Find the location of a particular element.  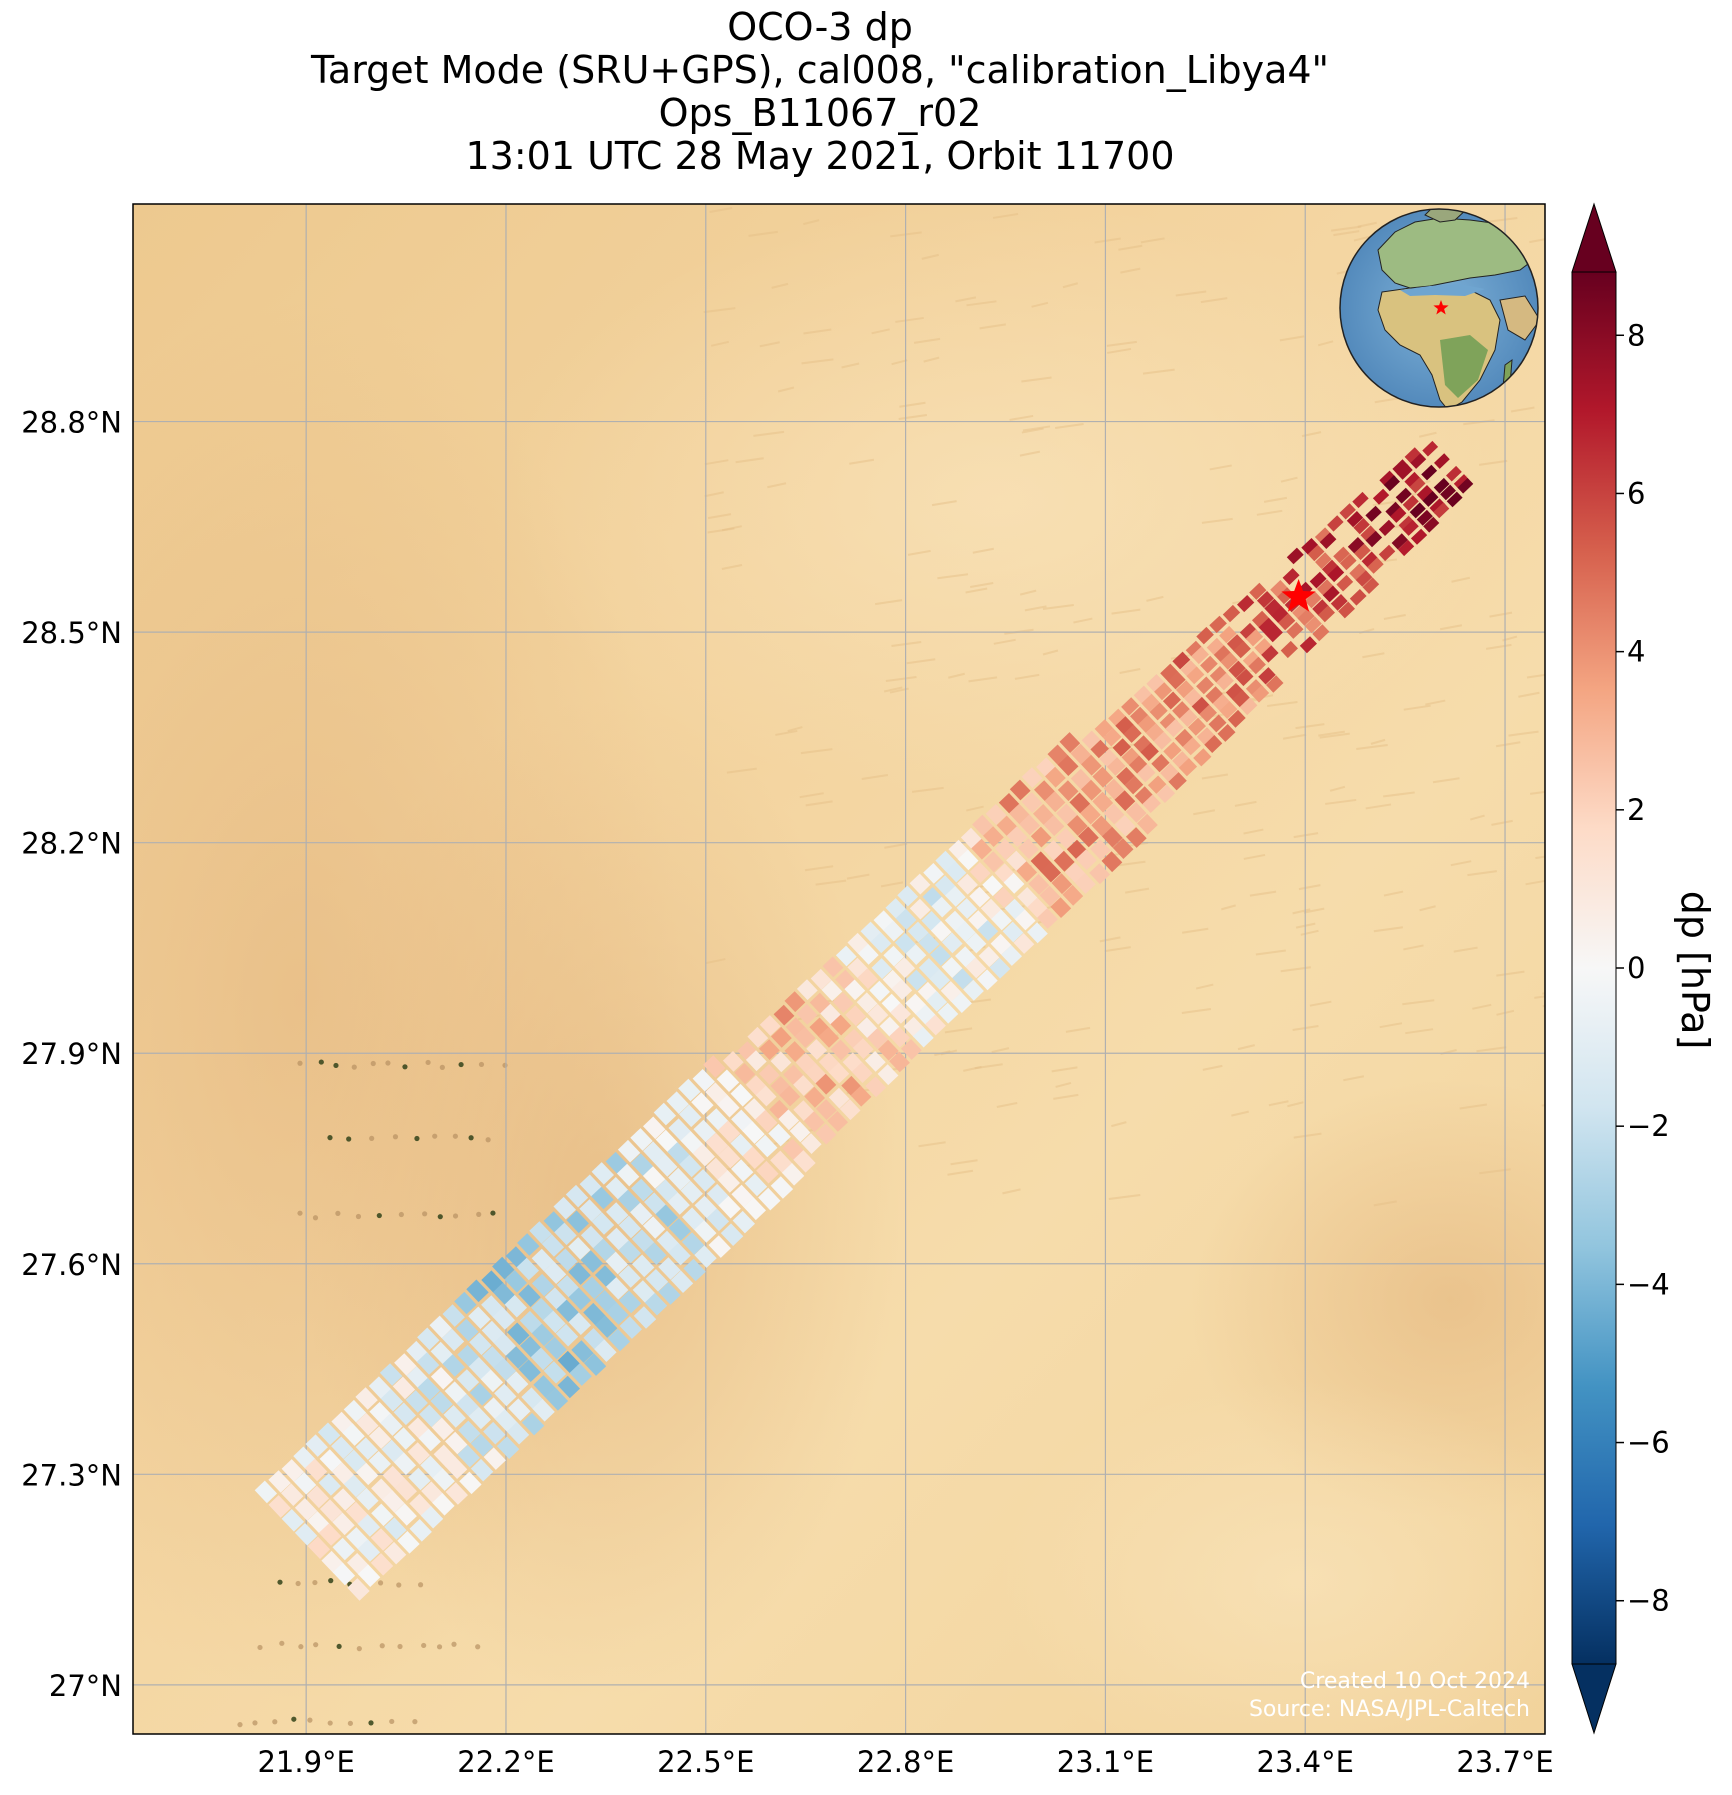

colorbar: 8 6 4 2 0 −2 −4 −6 −8 dp [hPa] is located at coordinates (1644, 968).